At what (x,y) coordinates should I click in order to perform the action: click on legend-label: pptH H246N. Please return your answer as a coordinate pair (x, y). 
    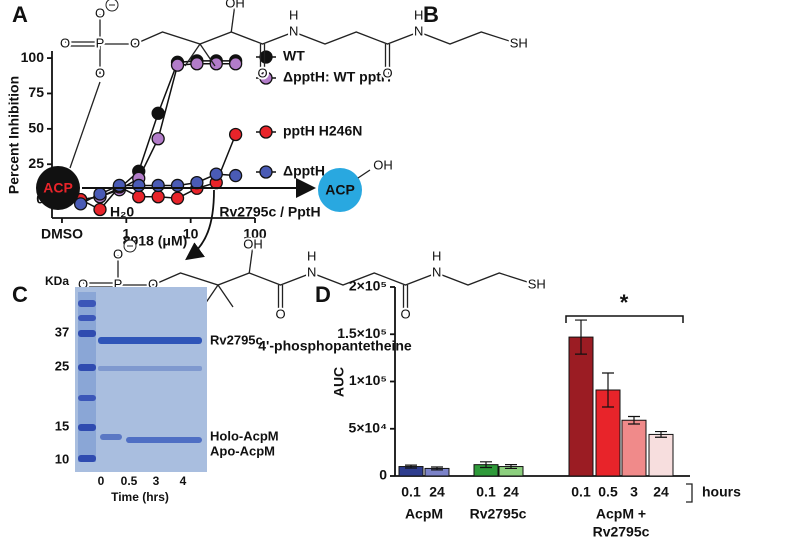
    Looking at the image, I should click on (322, 131).